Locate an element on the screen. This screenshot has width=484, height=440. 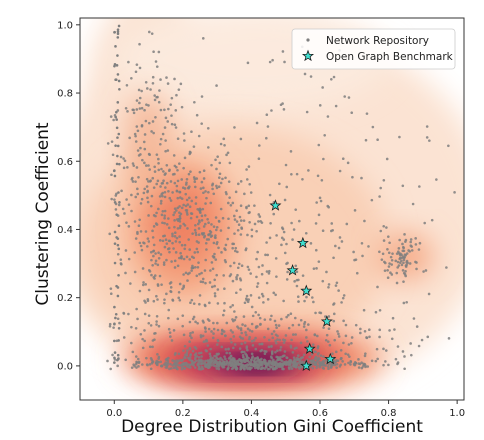
y-tick-label: 0.4 is located at coordinates (65, 230).